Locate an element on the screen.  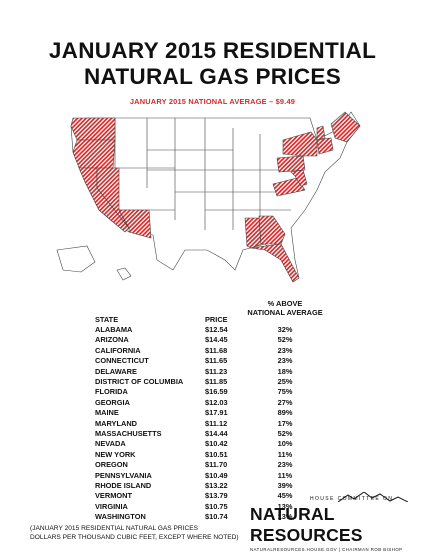
state-alabama is located at coordinates (253, 233).